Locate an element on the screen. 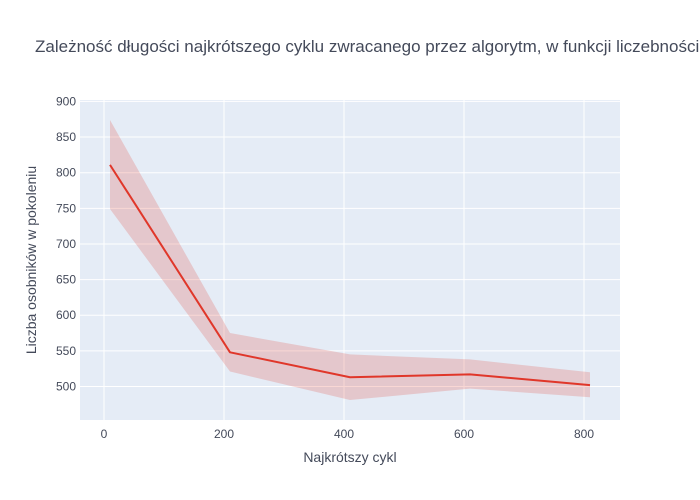 This screenshot has height=500, width=700. x-tick-labels: 0 200 400 600 800 is located at coordinates (348, 434).